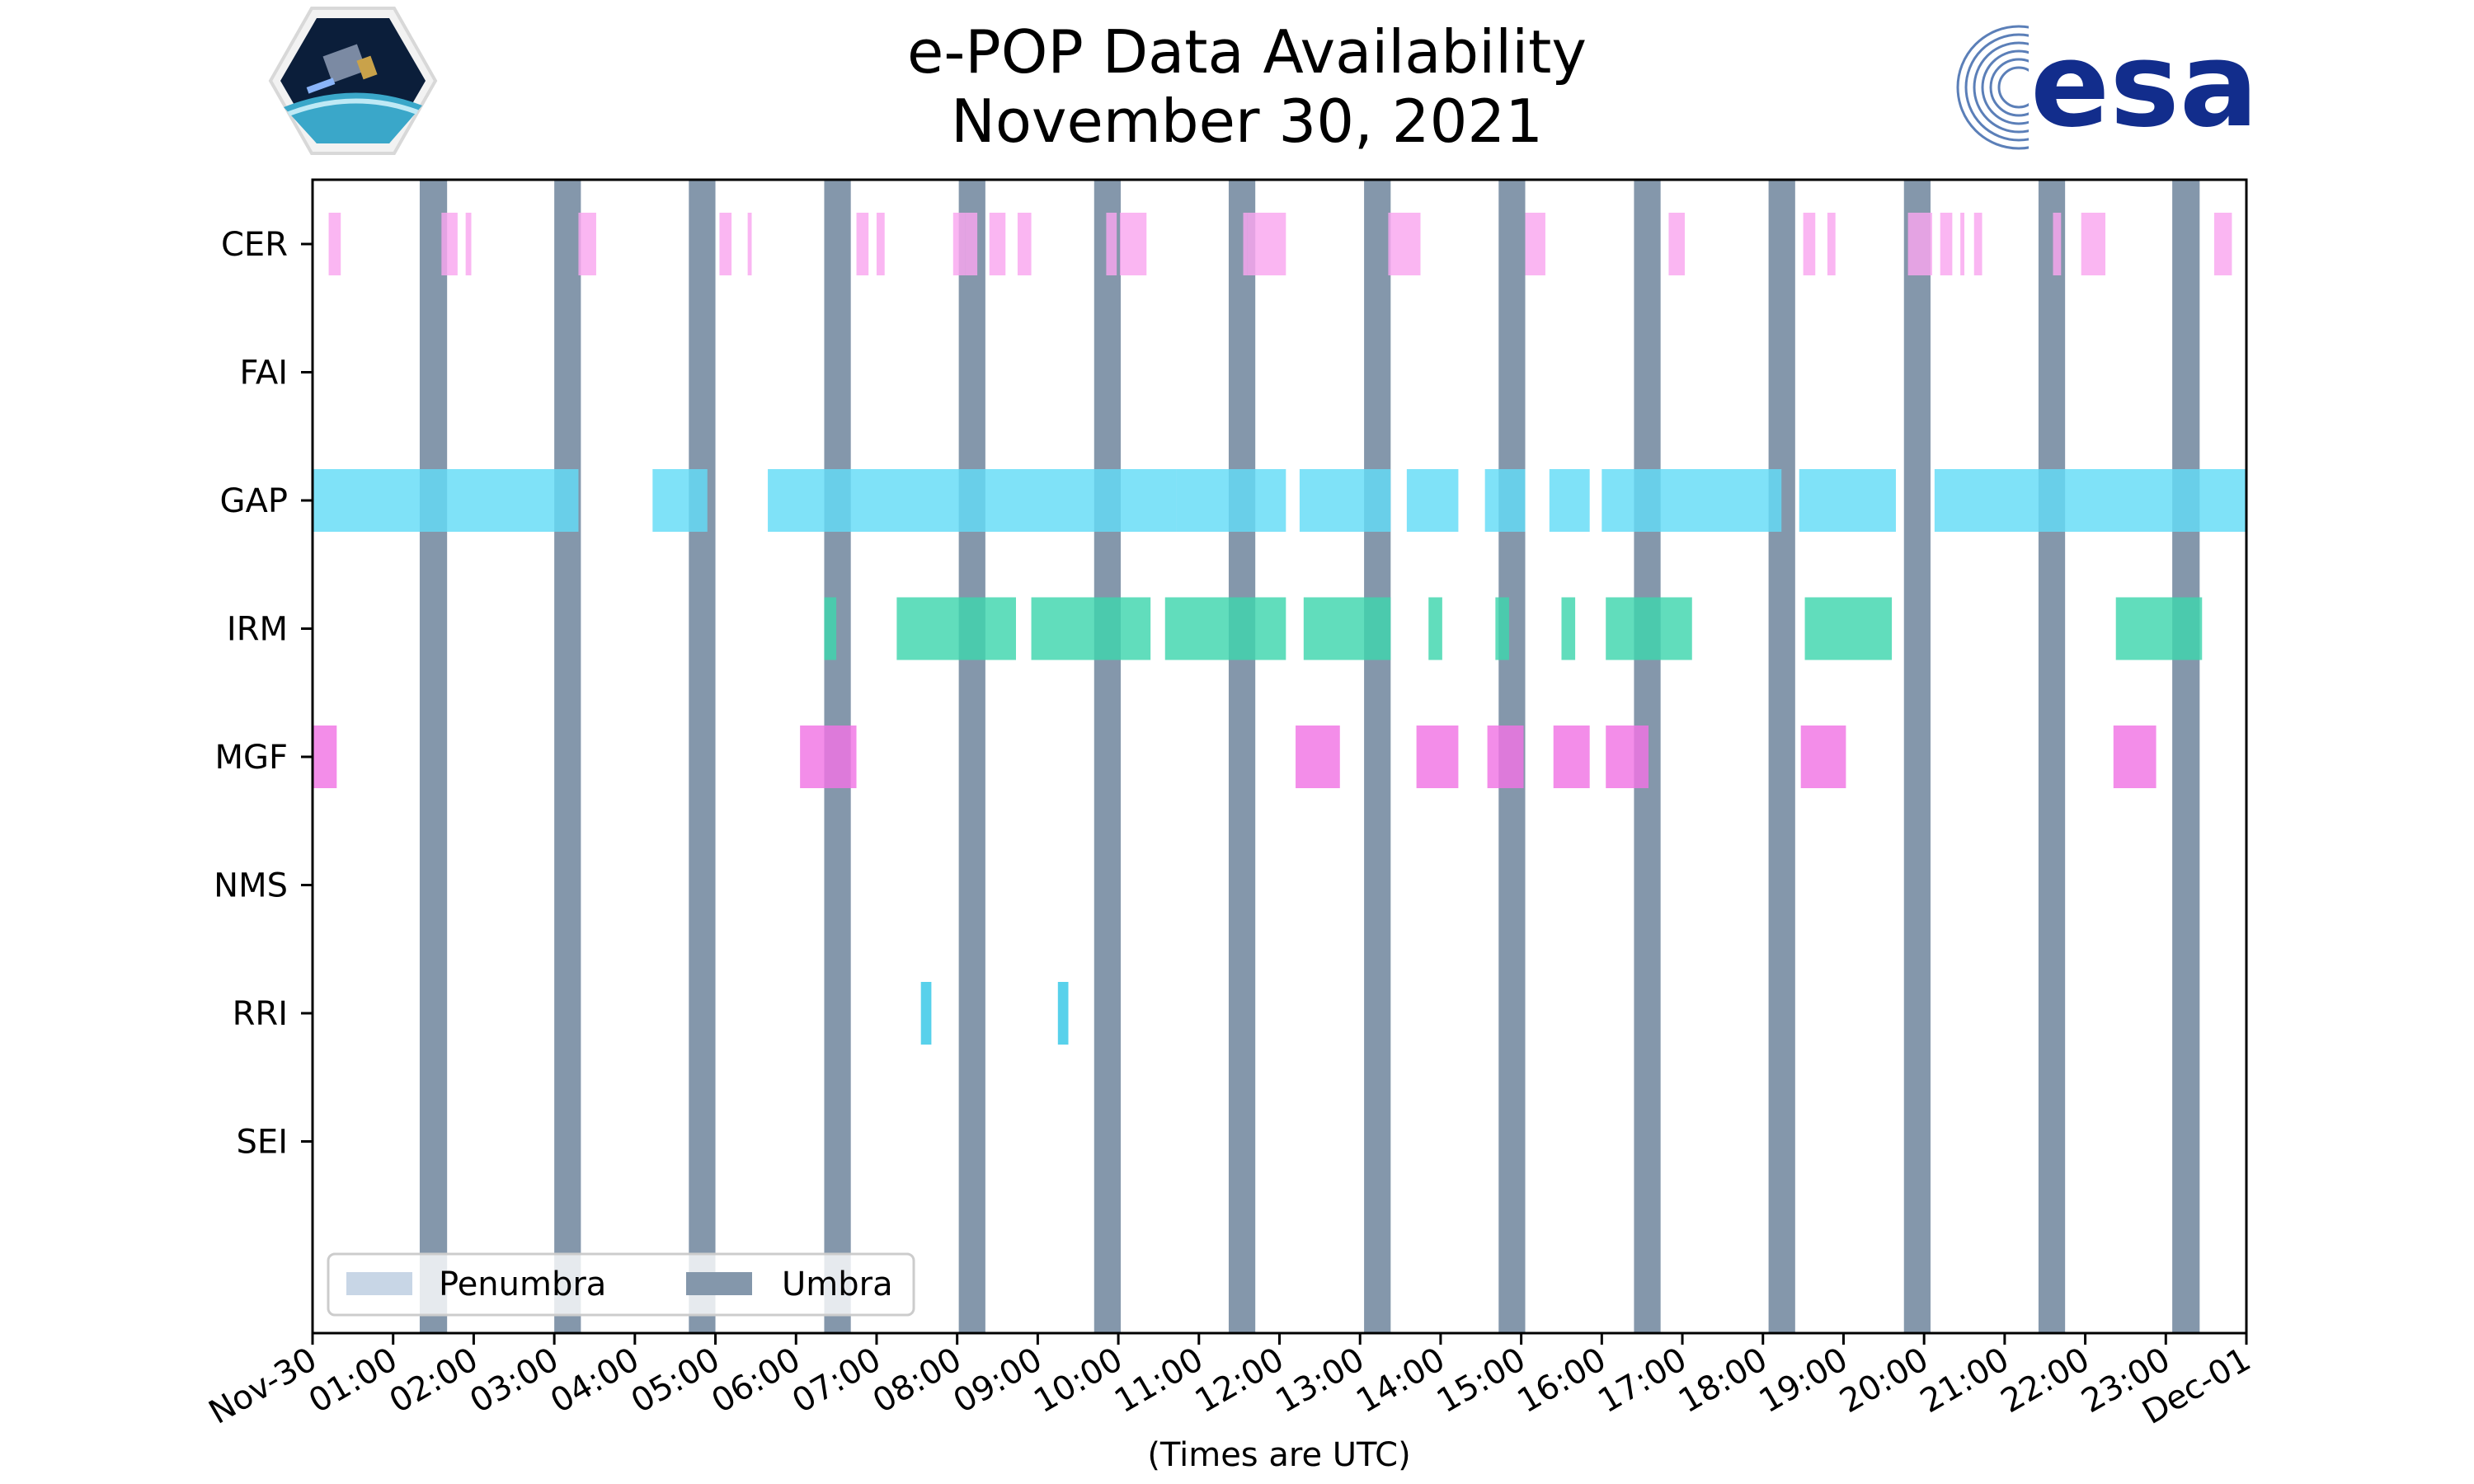 The height and width of the screenshot is (1484, 2474). What do you see at coordinates (2144, 85) in the screenshot?
I see `svg-text: esa` at bounding box center [2144, 85].